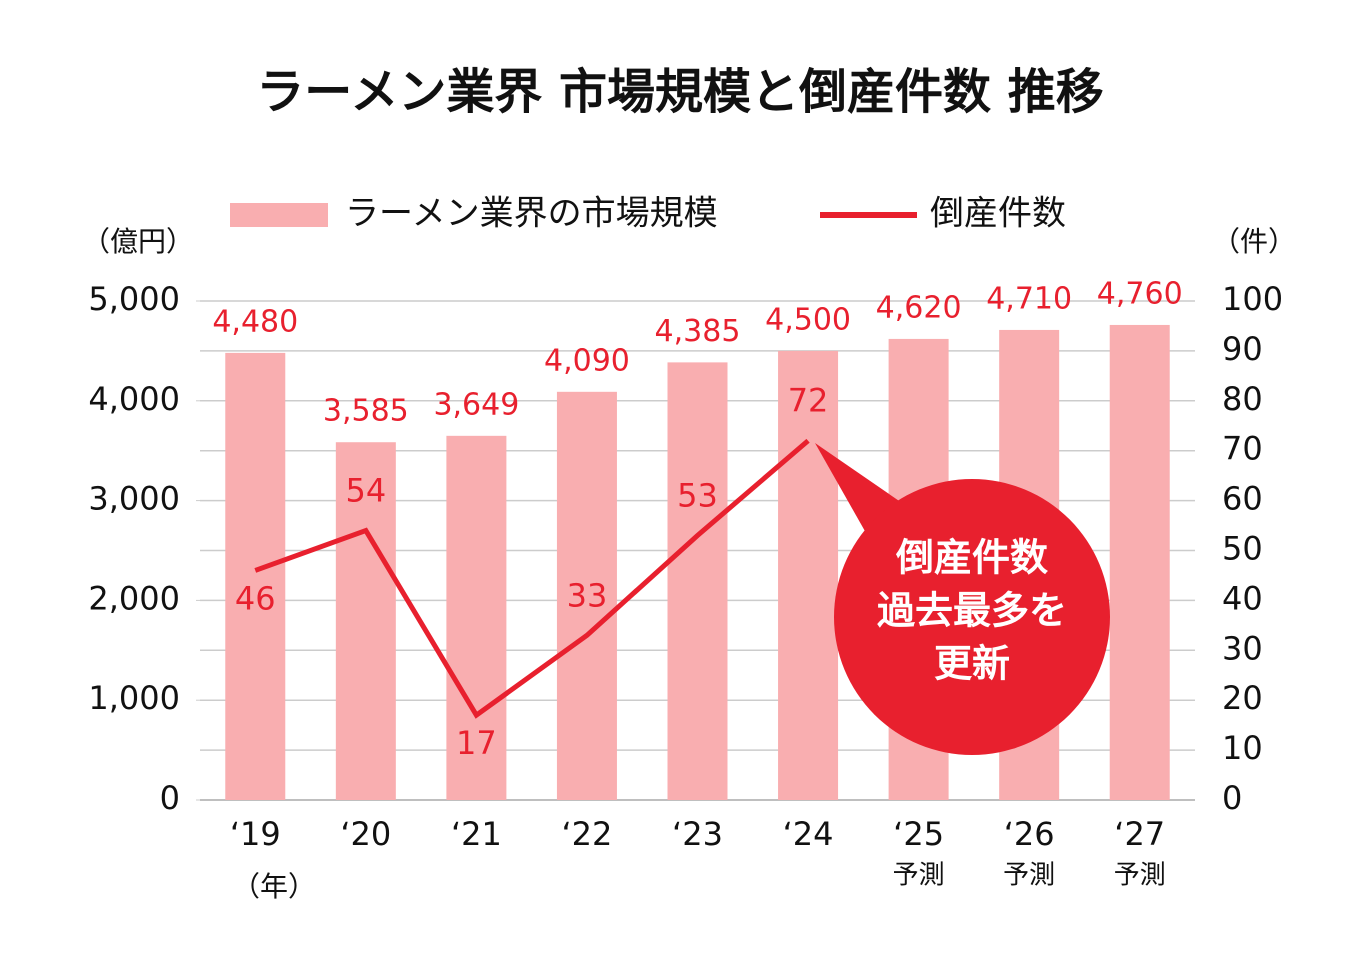 The height and width of the screenshot is (960, 1360). Describe the element at coordinates (697, 834) in the screenshot. I see `x-tick-label: ‘23` at that location.